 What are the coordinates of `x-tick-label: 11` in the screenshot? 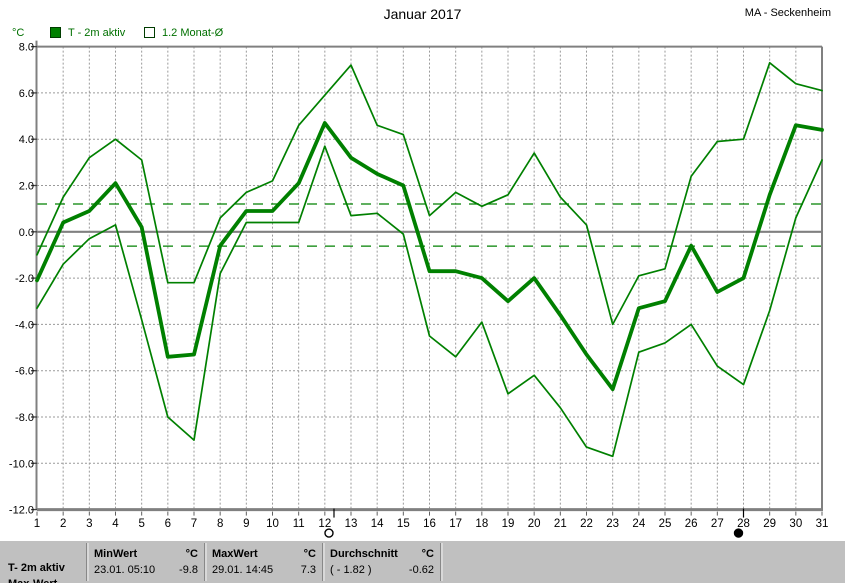 It's located at (299, 524).